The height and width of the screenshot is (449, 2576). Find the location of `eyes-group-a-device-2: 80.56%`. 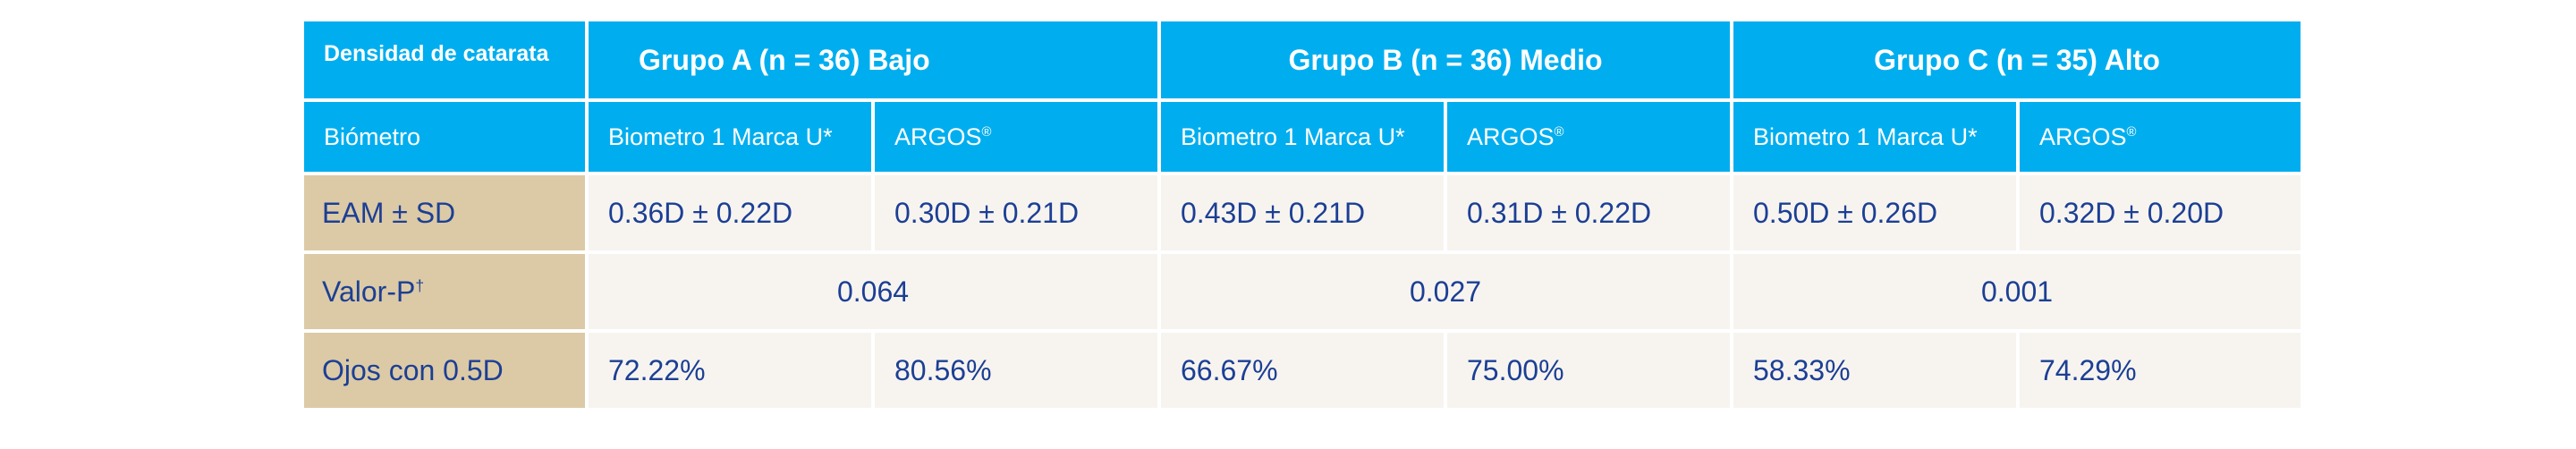

eyes-group-a-device-2: 80.56% is located at coordinates (1016, 370).